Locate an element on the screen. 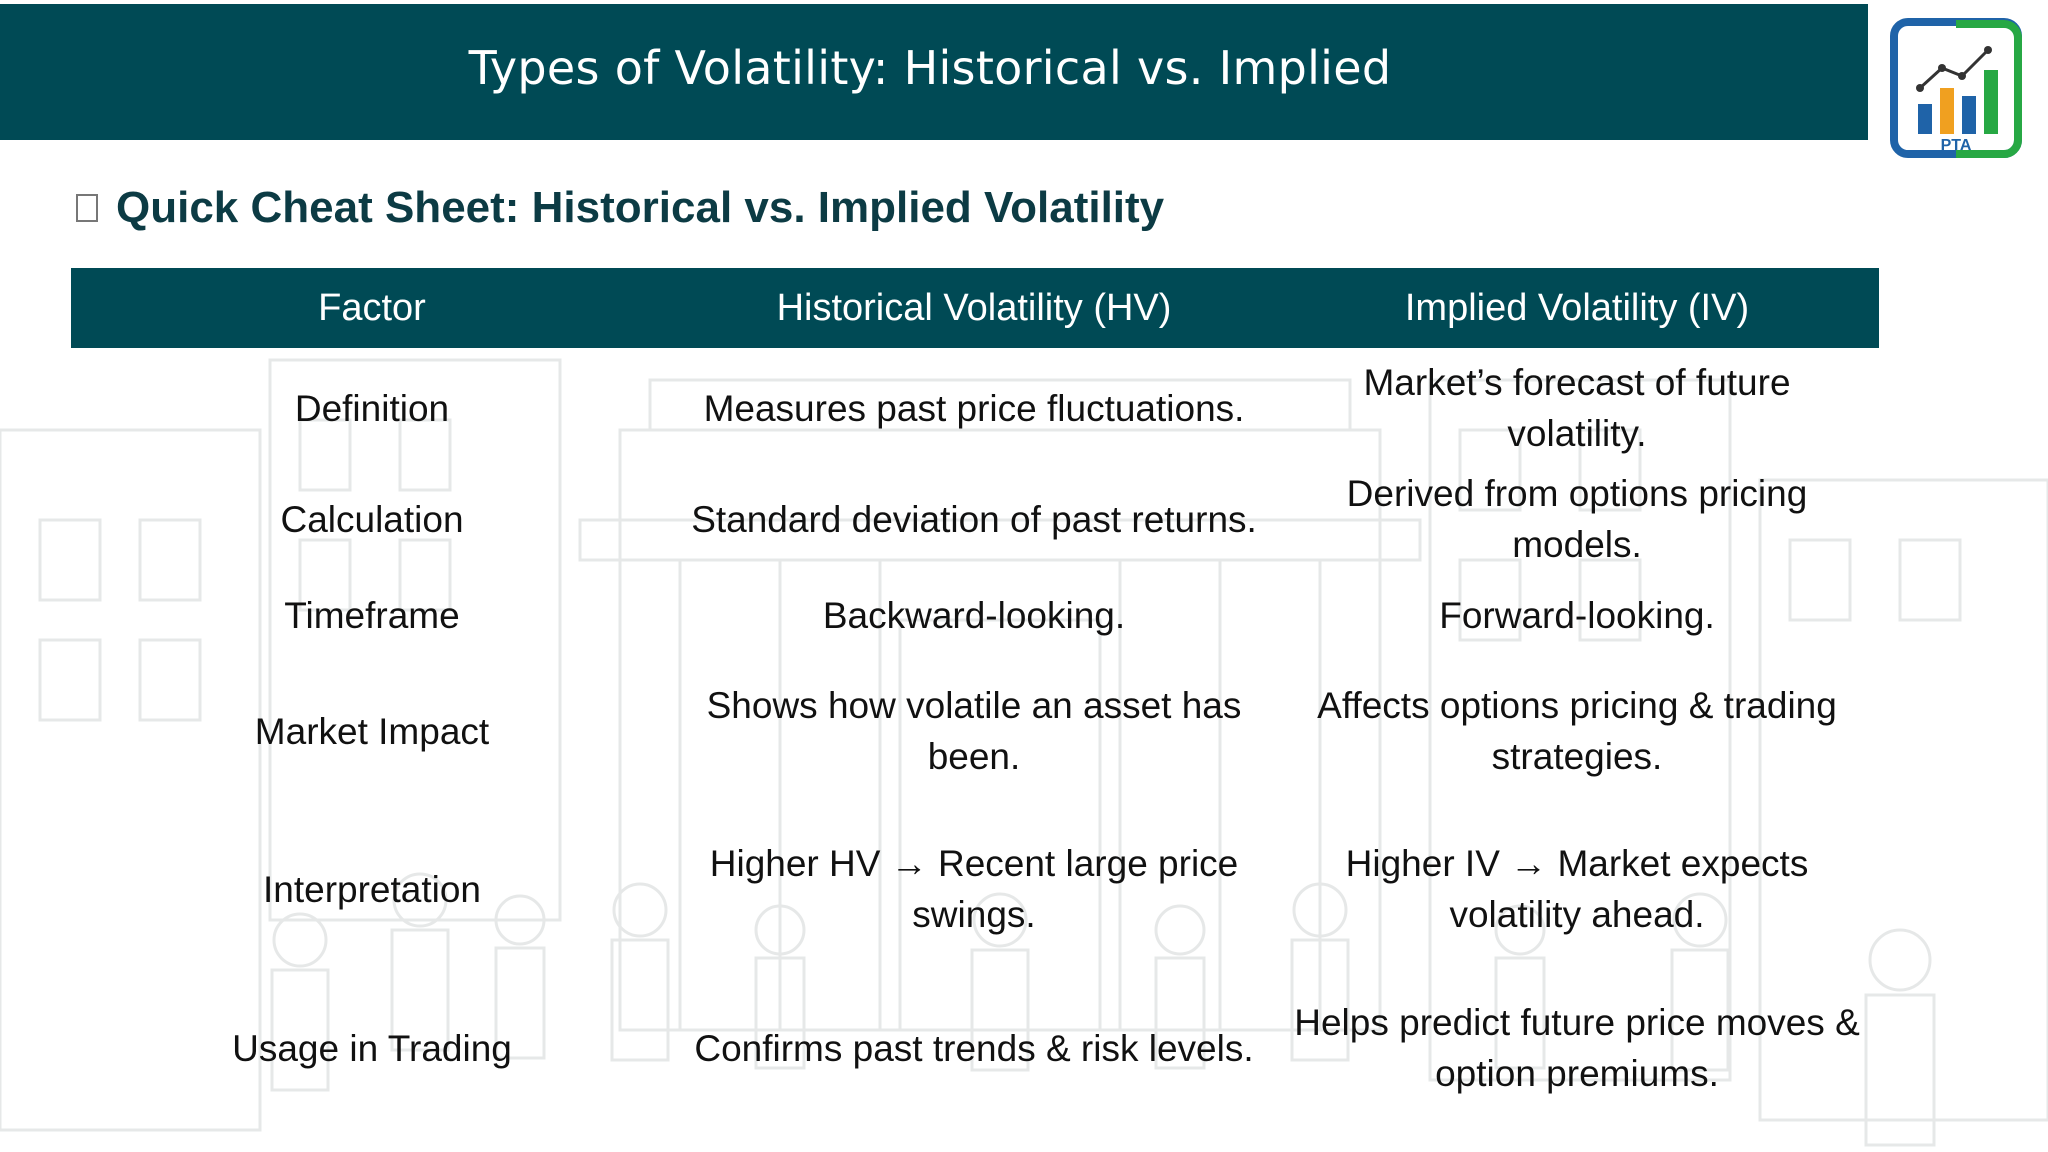  iv-cell: Derived from options pricing models. is located at coordinates (1577, 519).